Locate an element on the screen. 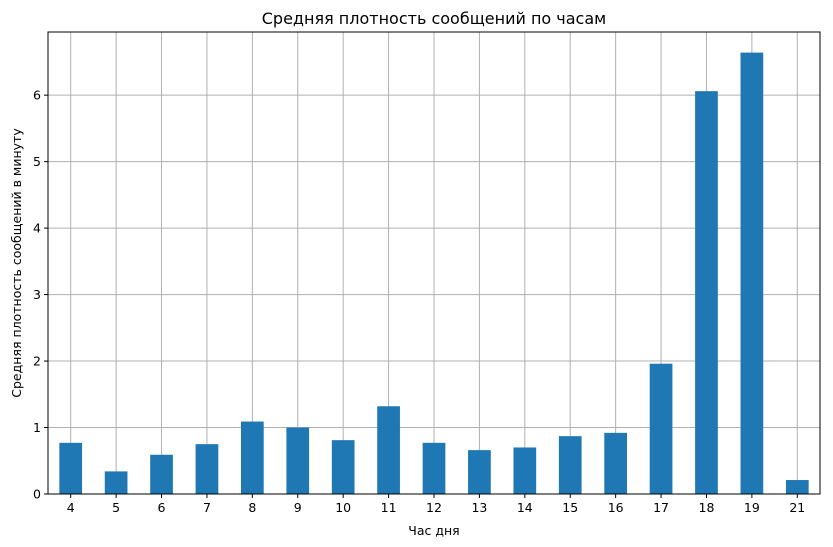  x-tick-label: 19 is located at coordinates (752, 507).